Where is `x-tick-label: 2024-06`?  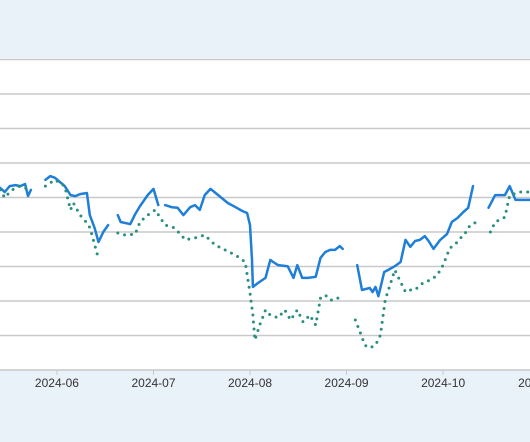 x-tick-label: 2024-06 is located at coordinates (57, 383).